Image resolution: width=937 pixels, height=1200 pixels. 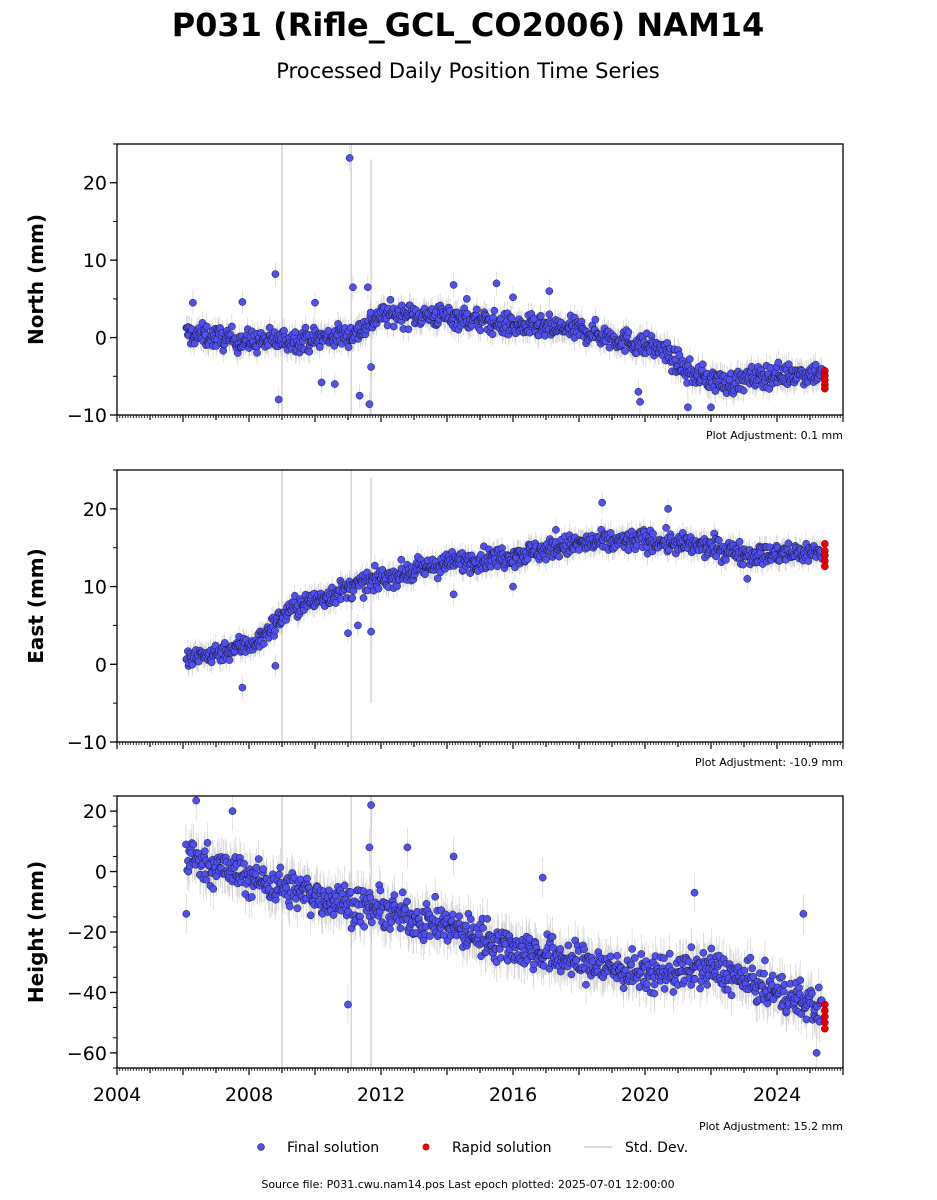 What do you see at coordinates (774, 435) in the screenshot?
I see `plot-adjustment-note: Plot Adjustment: 0.1 mm` at bounding box center [774, 435].